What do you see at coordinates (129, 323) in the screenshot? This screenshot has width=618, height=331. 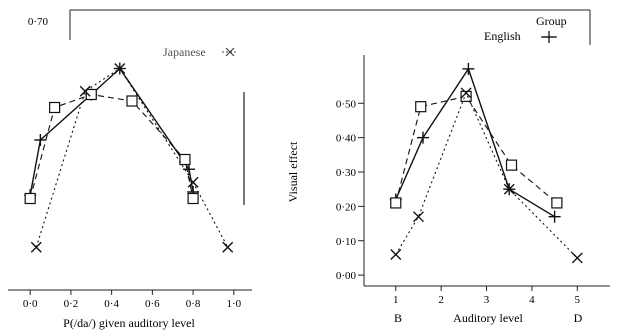 I see `left-x-axis-label: P(/da/) given auditory level` at bounding box center [129, 323].